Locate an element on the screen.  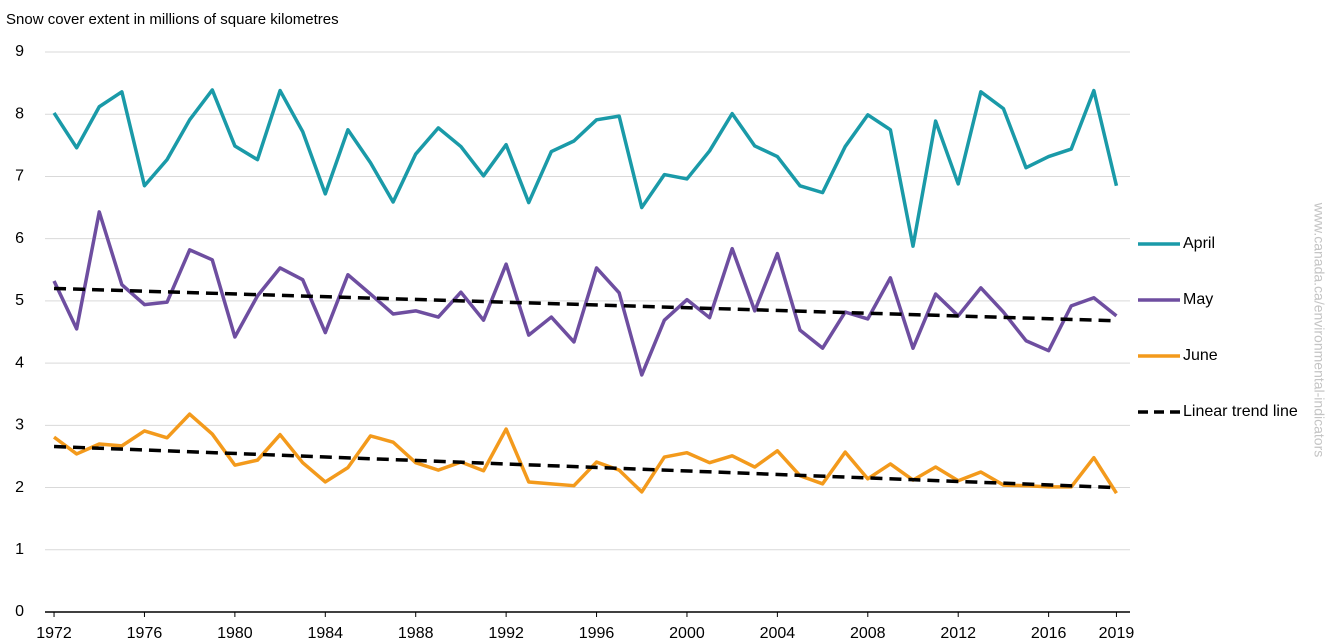
legend-label: June is located at coordinates (1200, 355).